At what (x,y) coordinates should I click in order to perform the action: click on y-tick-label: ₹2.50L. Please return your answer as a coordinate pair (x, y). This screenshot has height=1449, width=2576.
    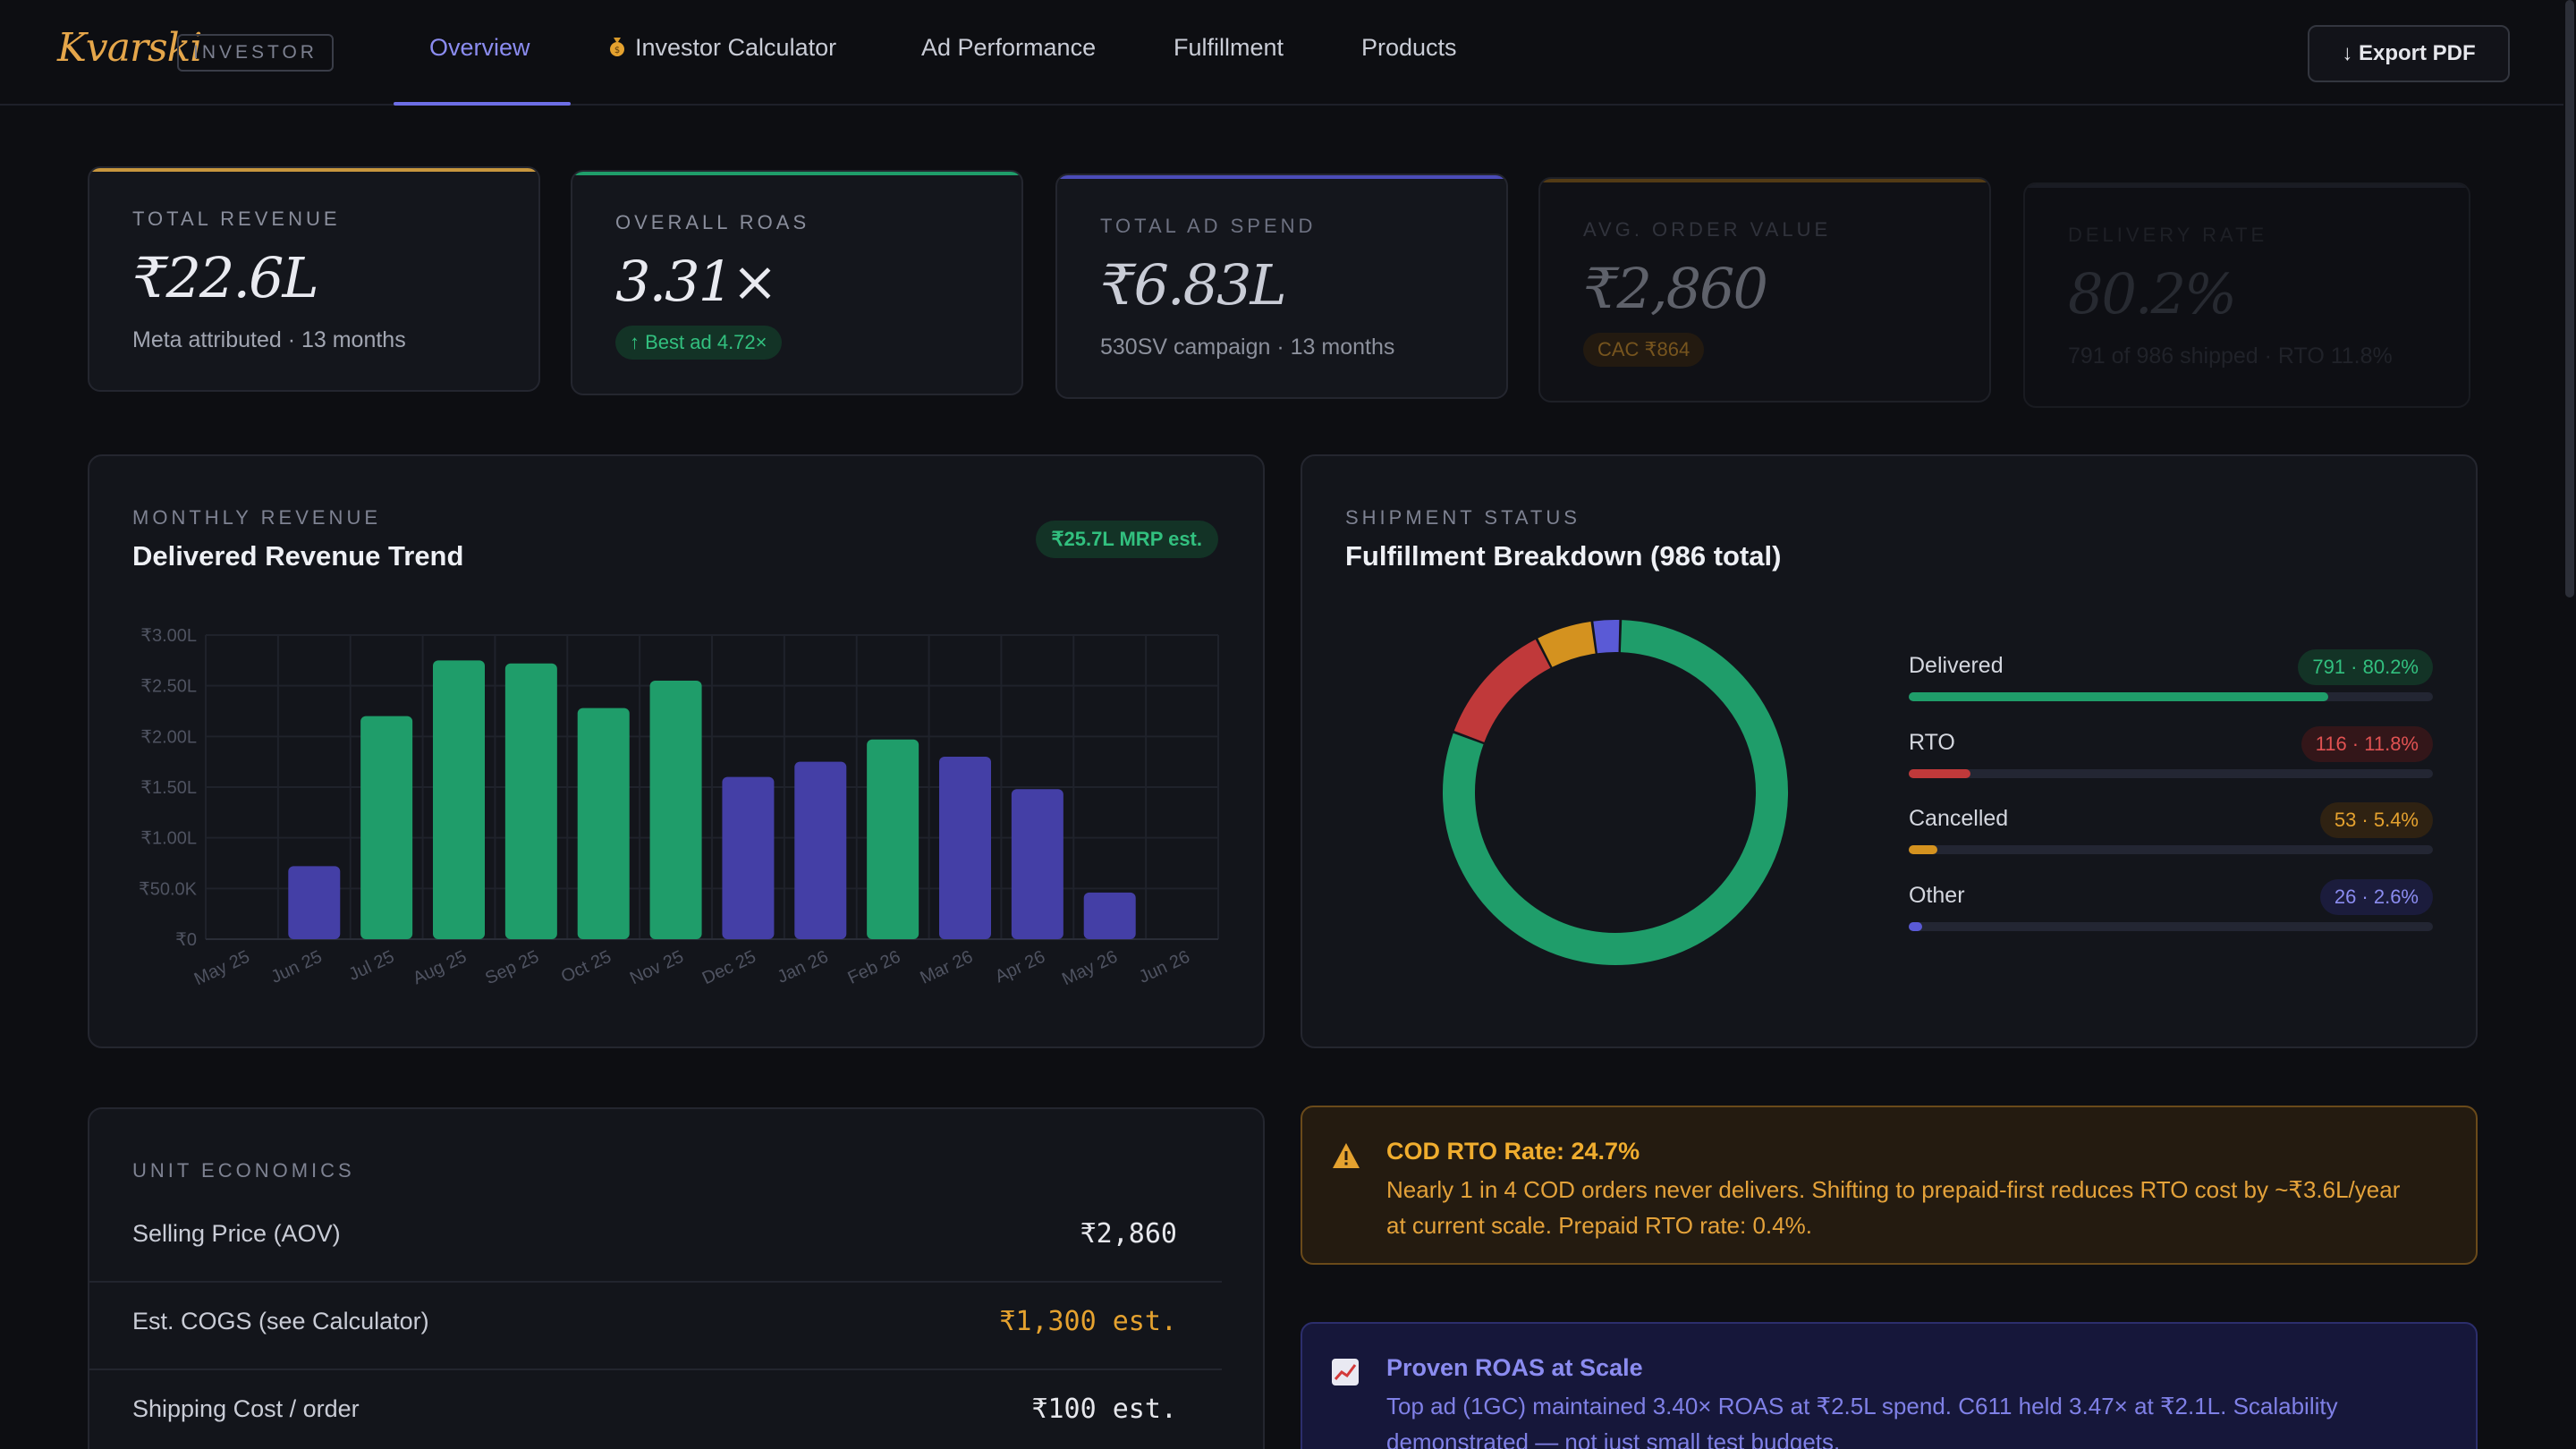
    Looking at the image, I should click on (168, 687).